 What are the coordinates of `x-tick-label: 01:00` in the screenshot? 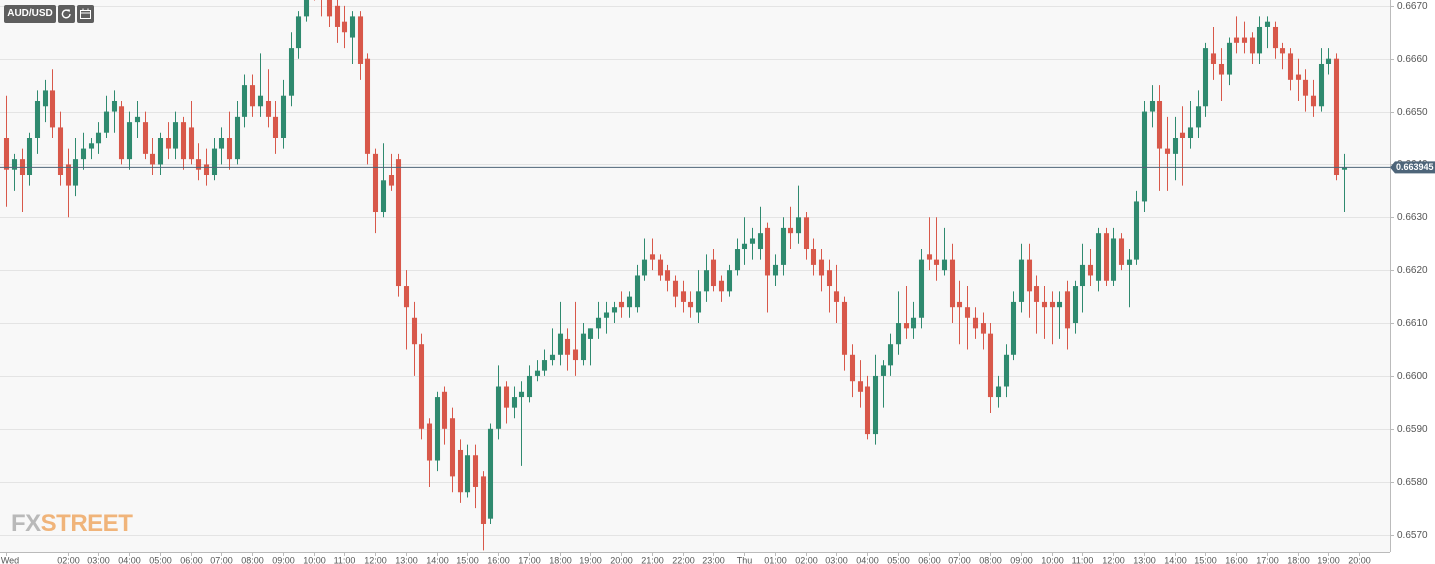 It's located at (775, 559).